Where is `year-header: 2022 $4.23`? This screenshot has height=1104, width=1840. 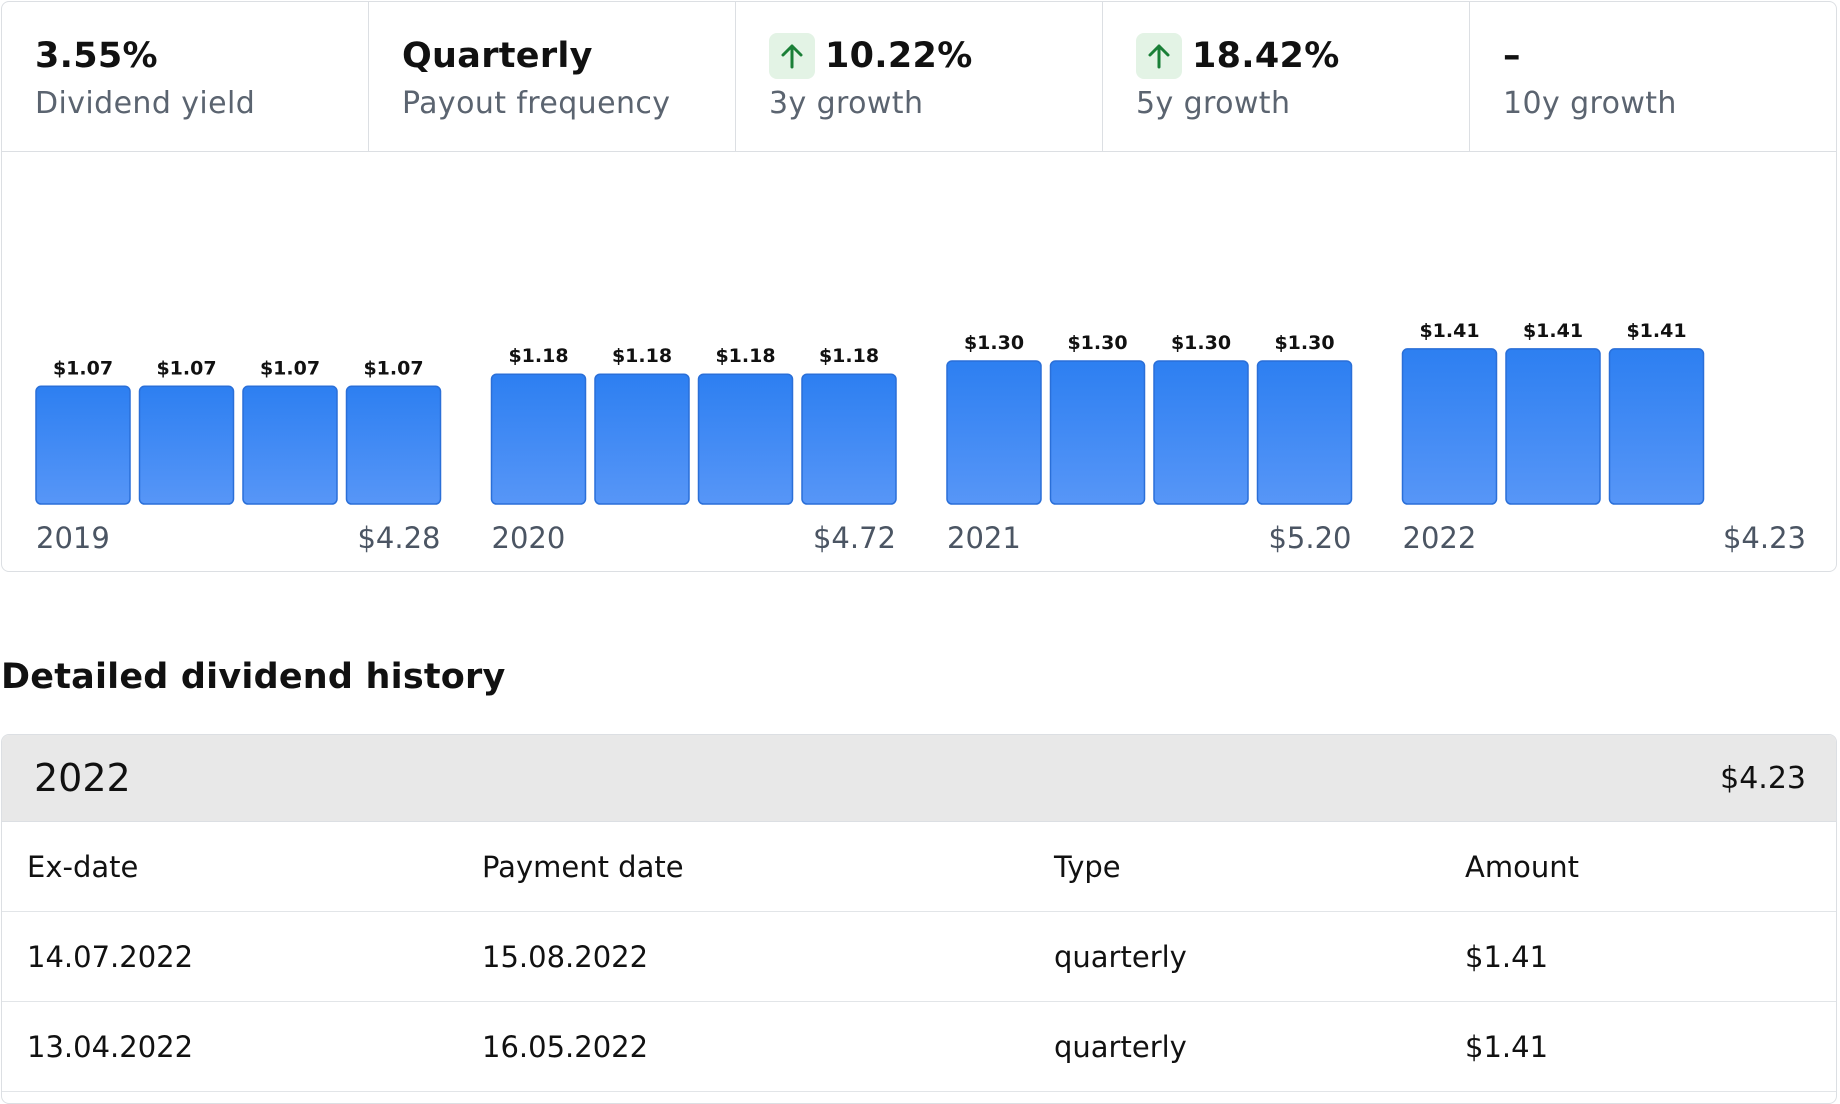
year-header: 2022 $4.23 is located at coordinates (919, 778).